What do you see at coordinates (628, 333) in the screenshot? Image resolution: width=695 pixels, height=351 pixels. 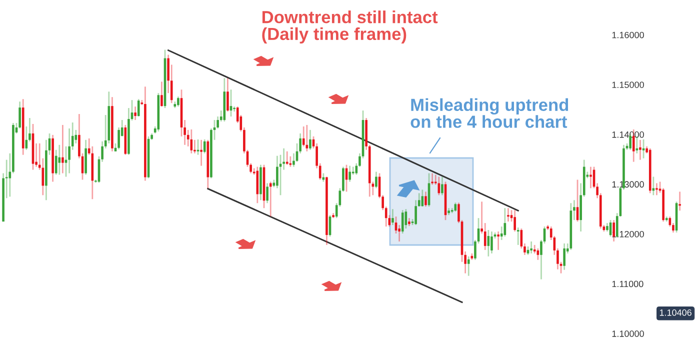 I see `y-tick-label: 1.10000` at bounding box center [628, 333].